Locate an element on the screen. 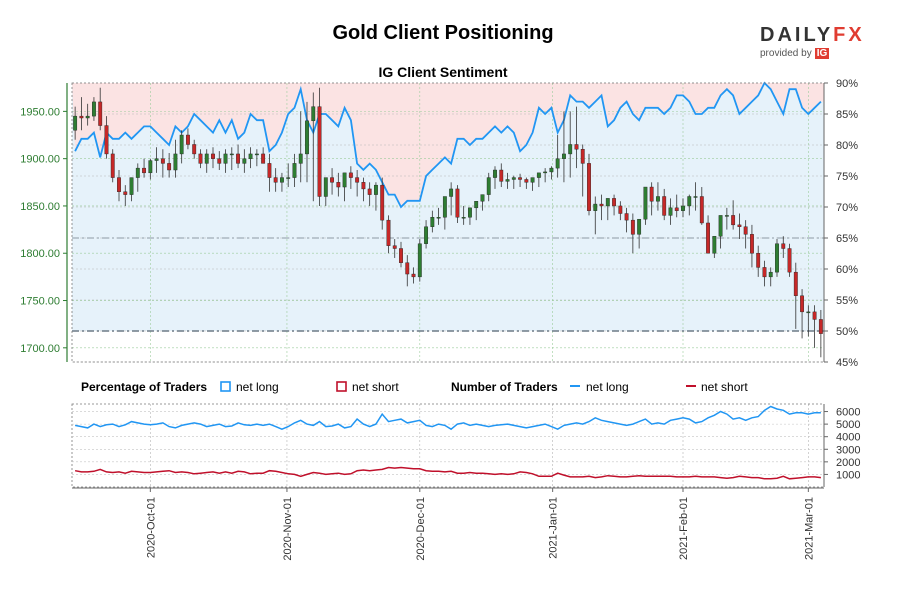 The height and width of the screenshot is (600, 900). count-tick-label: 4000 is located at coordinates (848, 438).